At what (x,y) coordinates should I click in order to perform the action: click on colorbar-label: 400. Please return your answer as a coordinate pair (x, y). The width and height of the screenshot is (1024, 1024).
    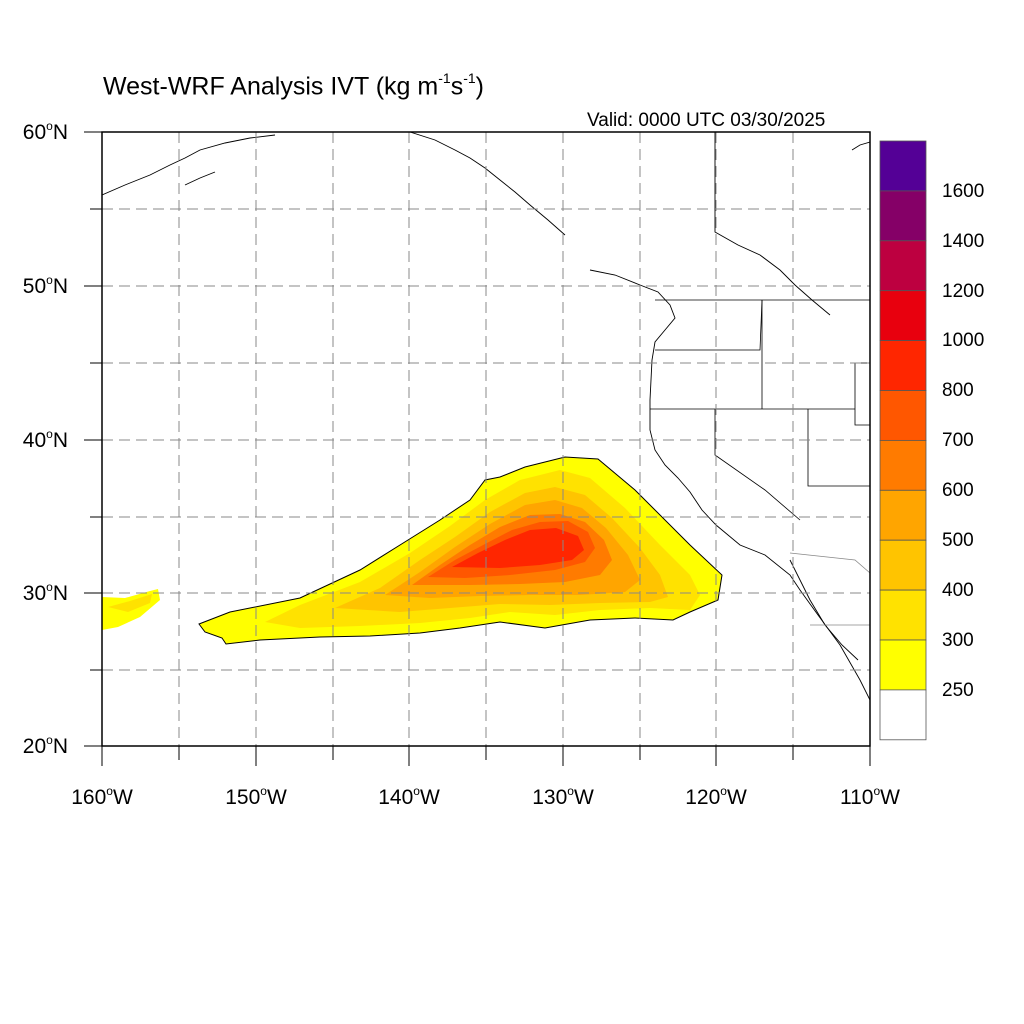
    Looking at the image, I should click on (958, 590).